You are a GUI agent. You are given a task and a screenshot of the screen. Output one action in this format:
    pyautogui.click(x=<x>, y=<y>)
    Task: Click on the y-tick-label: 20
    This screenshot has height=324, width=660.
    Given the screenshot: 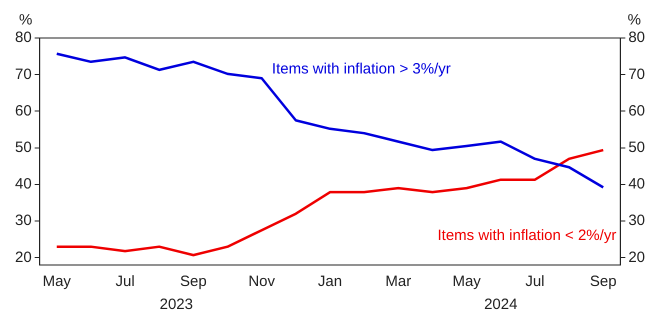 What is the action you would take?
    pyautogui.click(x=23, y=257)
    